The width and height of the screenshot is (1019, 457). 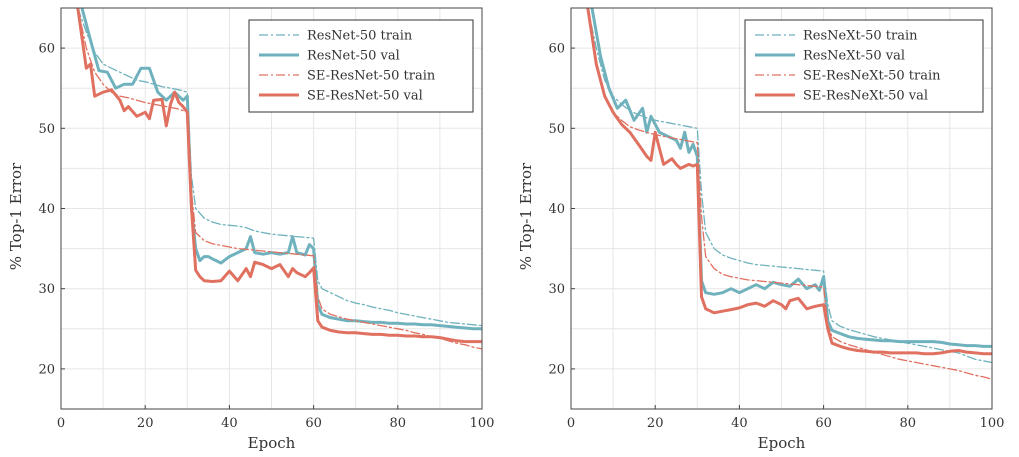 What do you see at coordinates (872, 76) in the screenshot?
I see `legend-label: SE-ResNeXt-50 train` at bounding box center [872, 76].